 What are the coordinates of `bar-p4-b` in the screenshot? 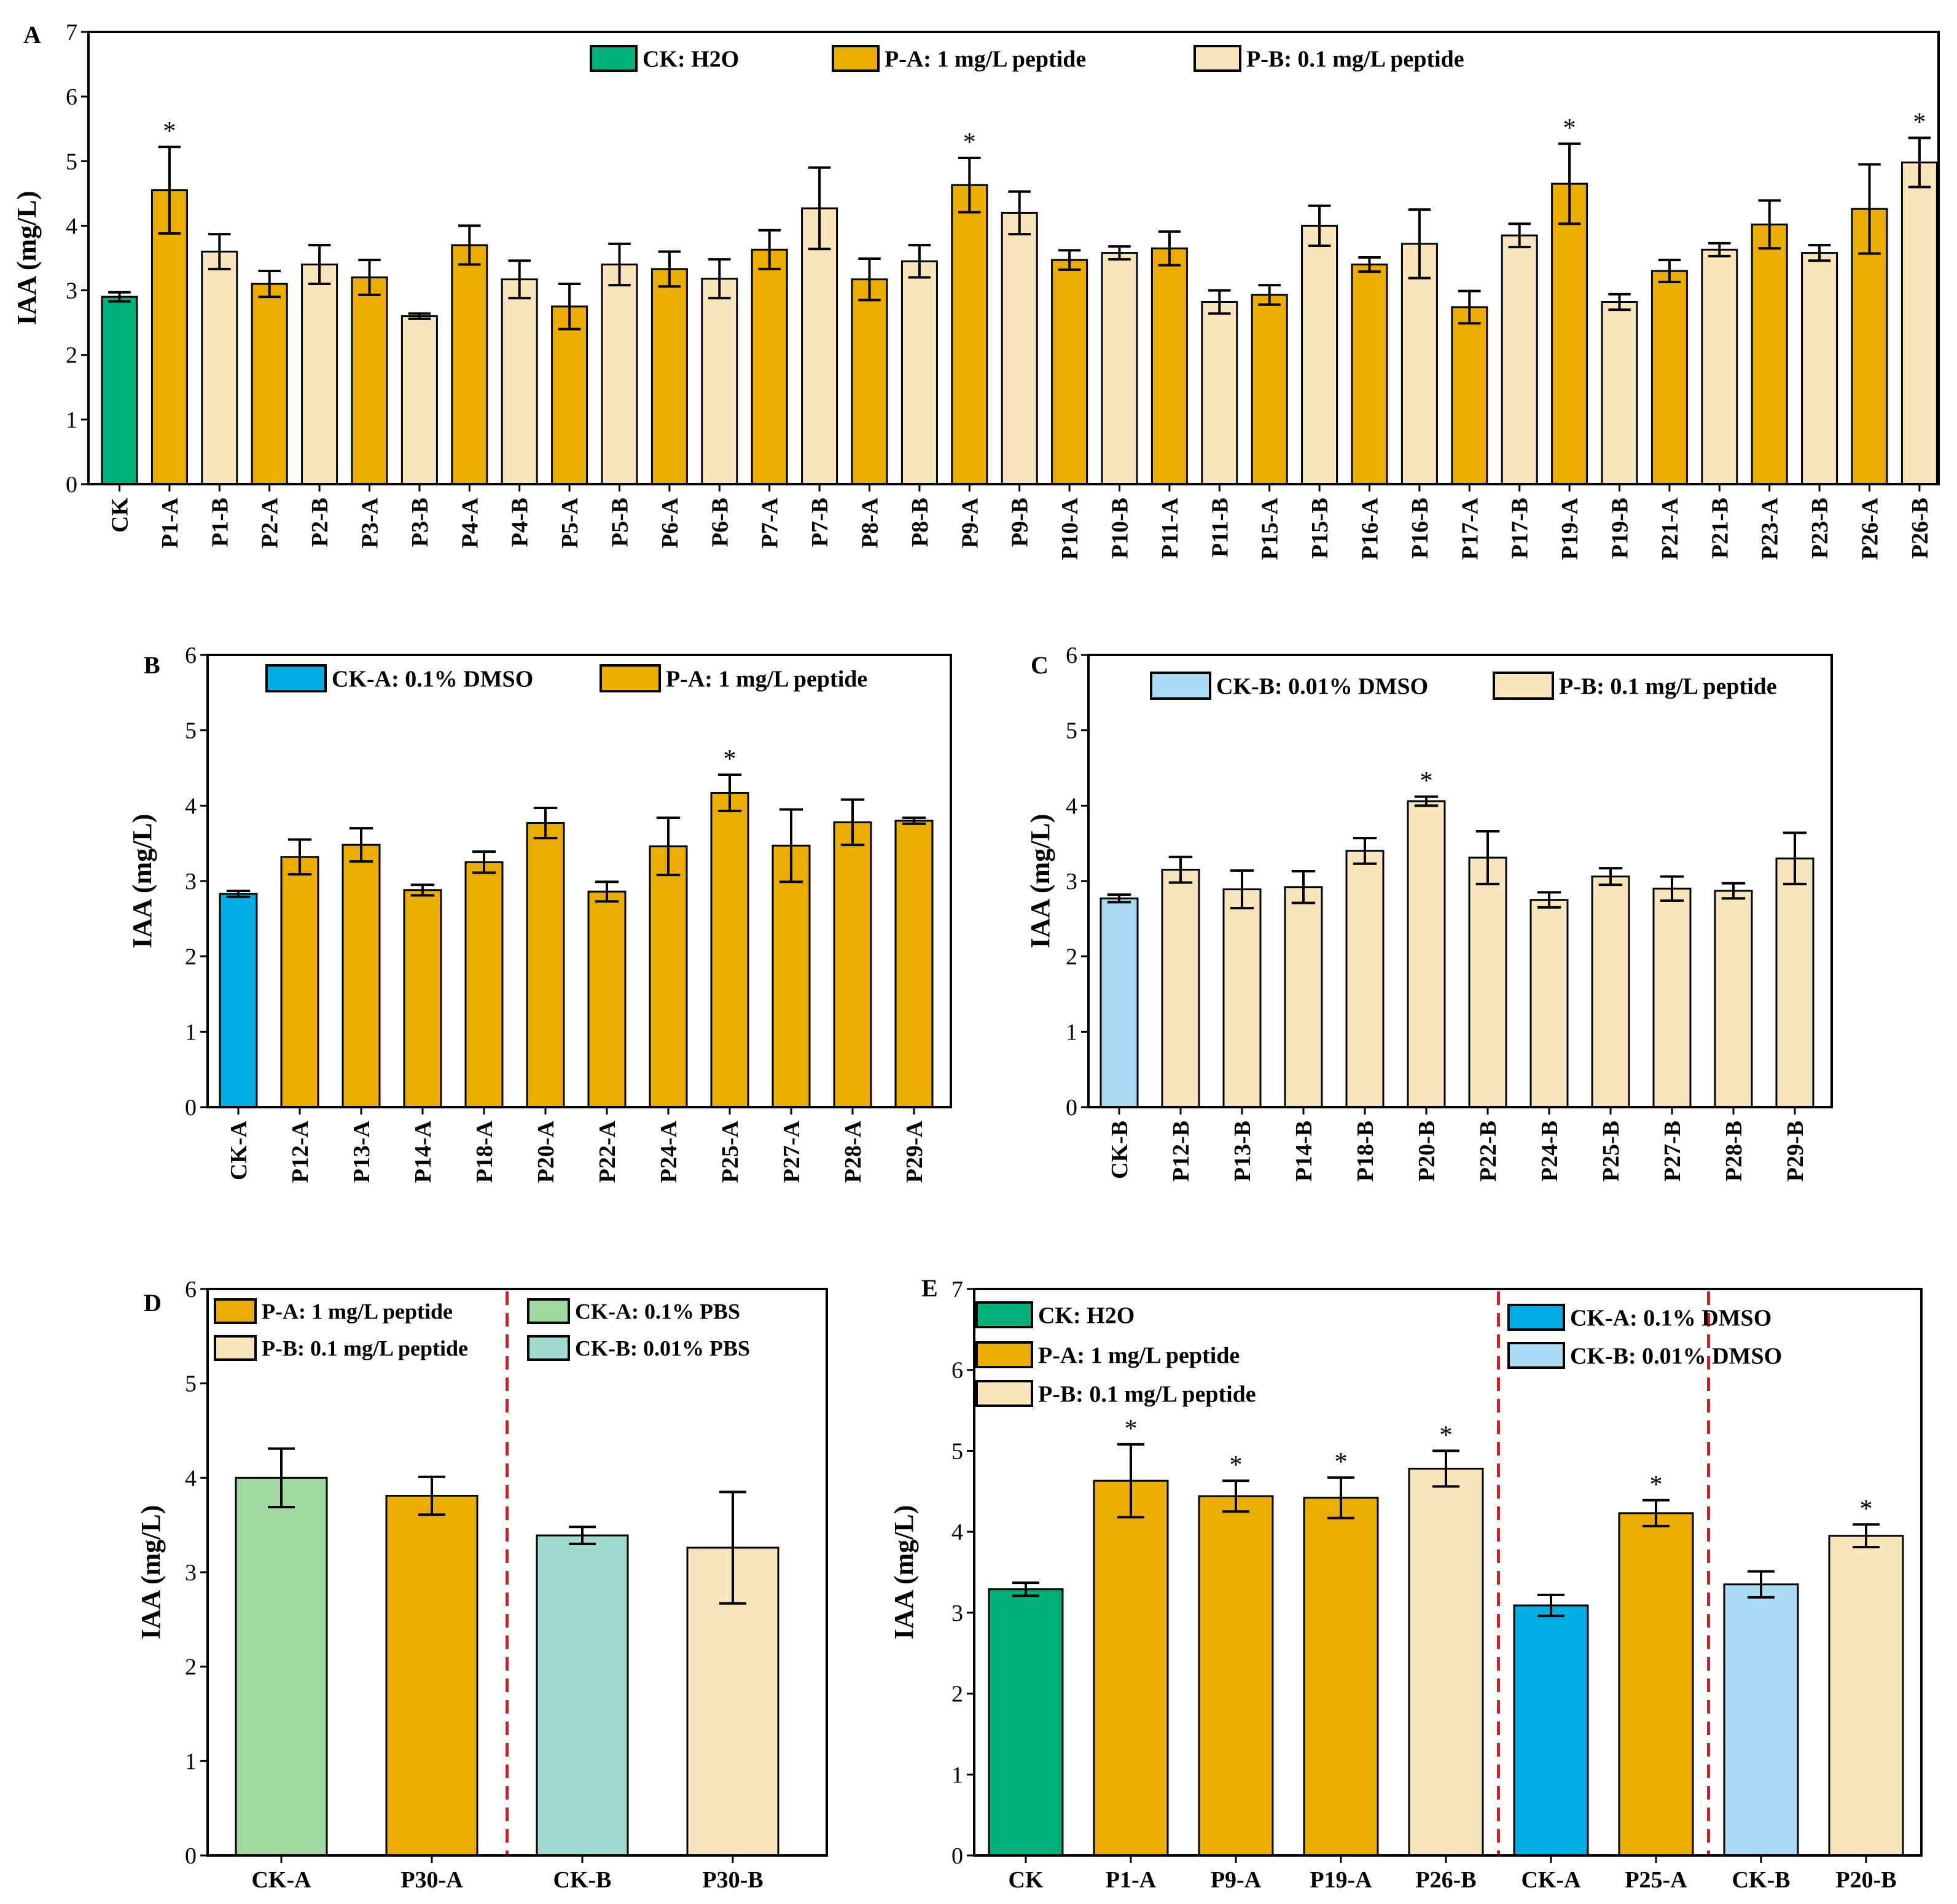 It's located at (519, 382).